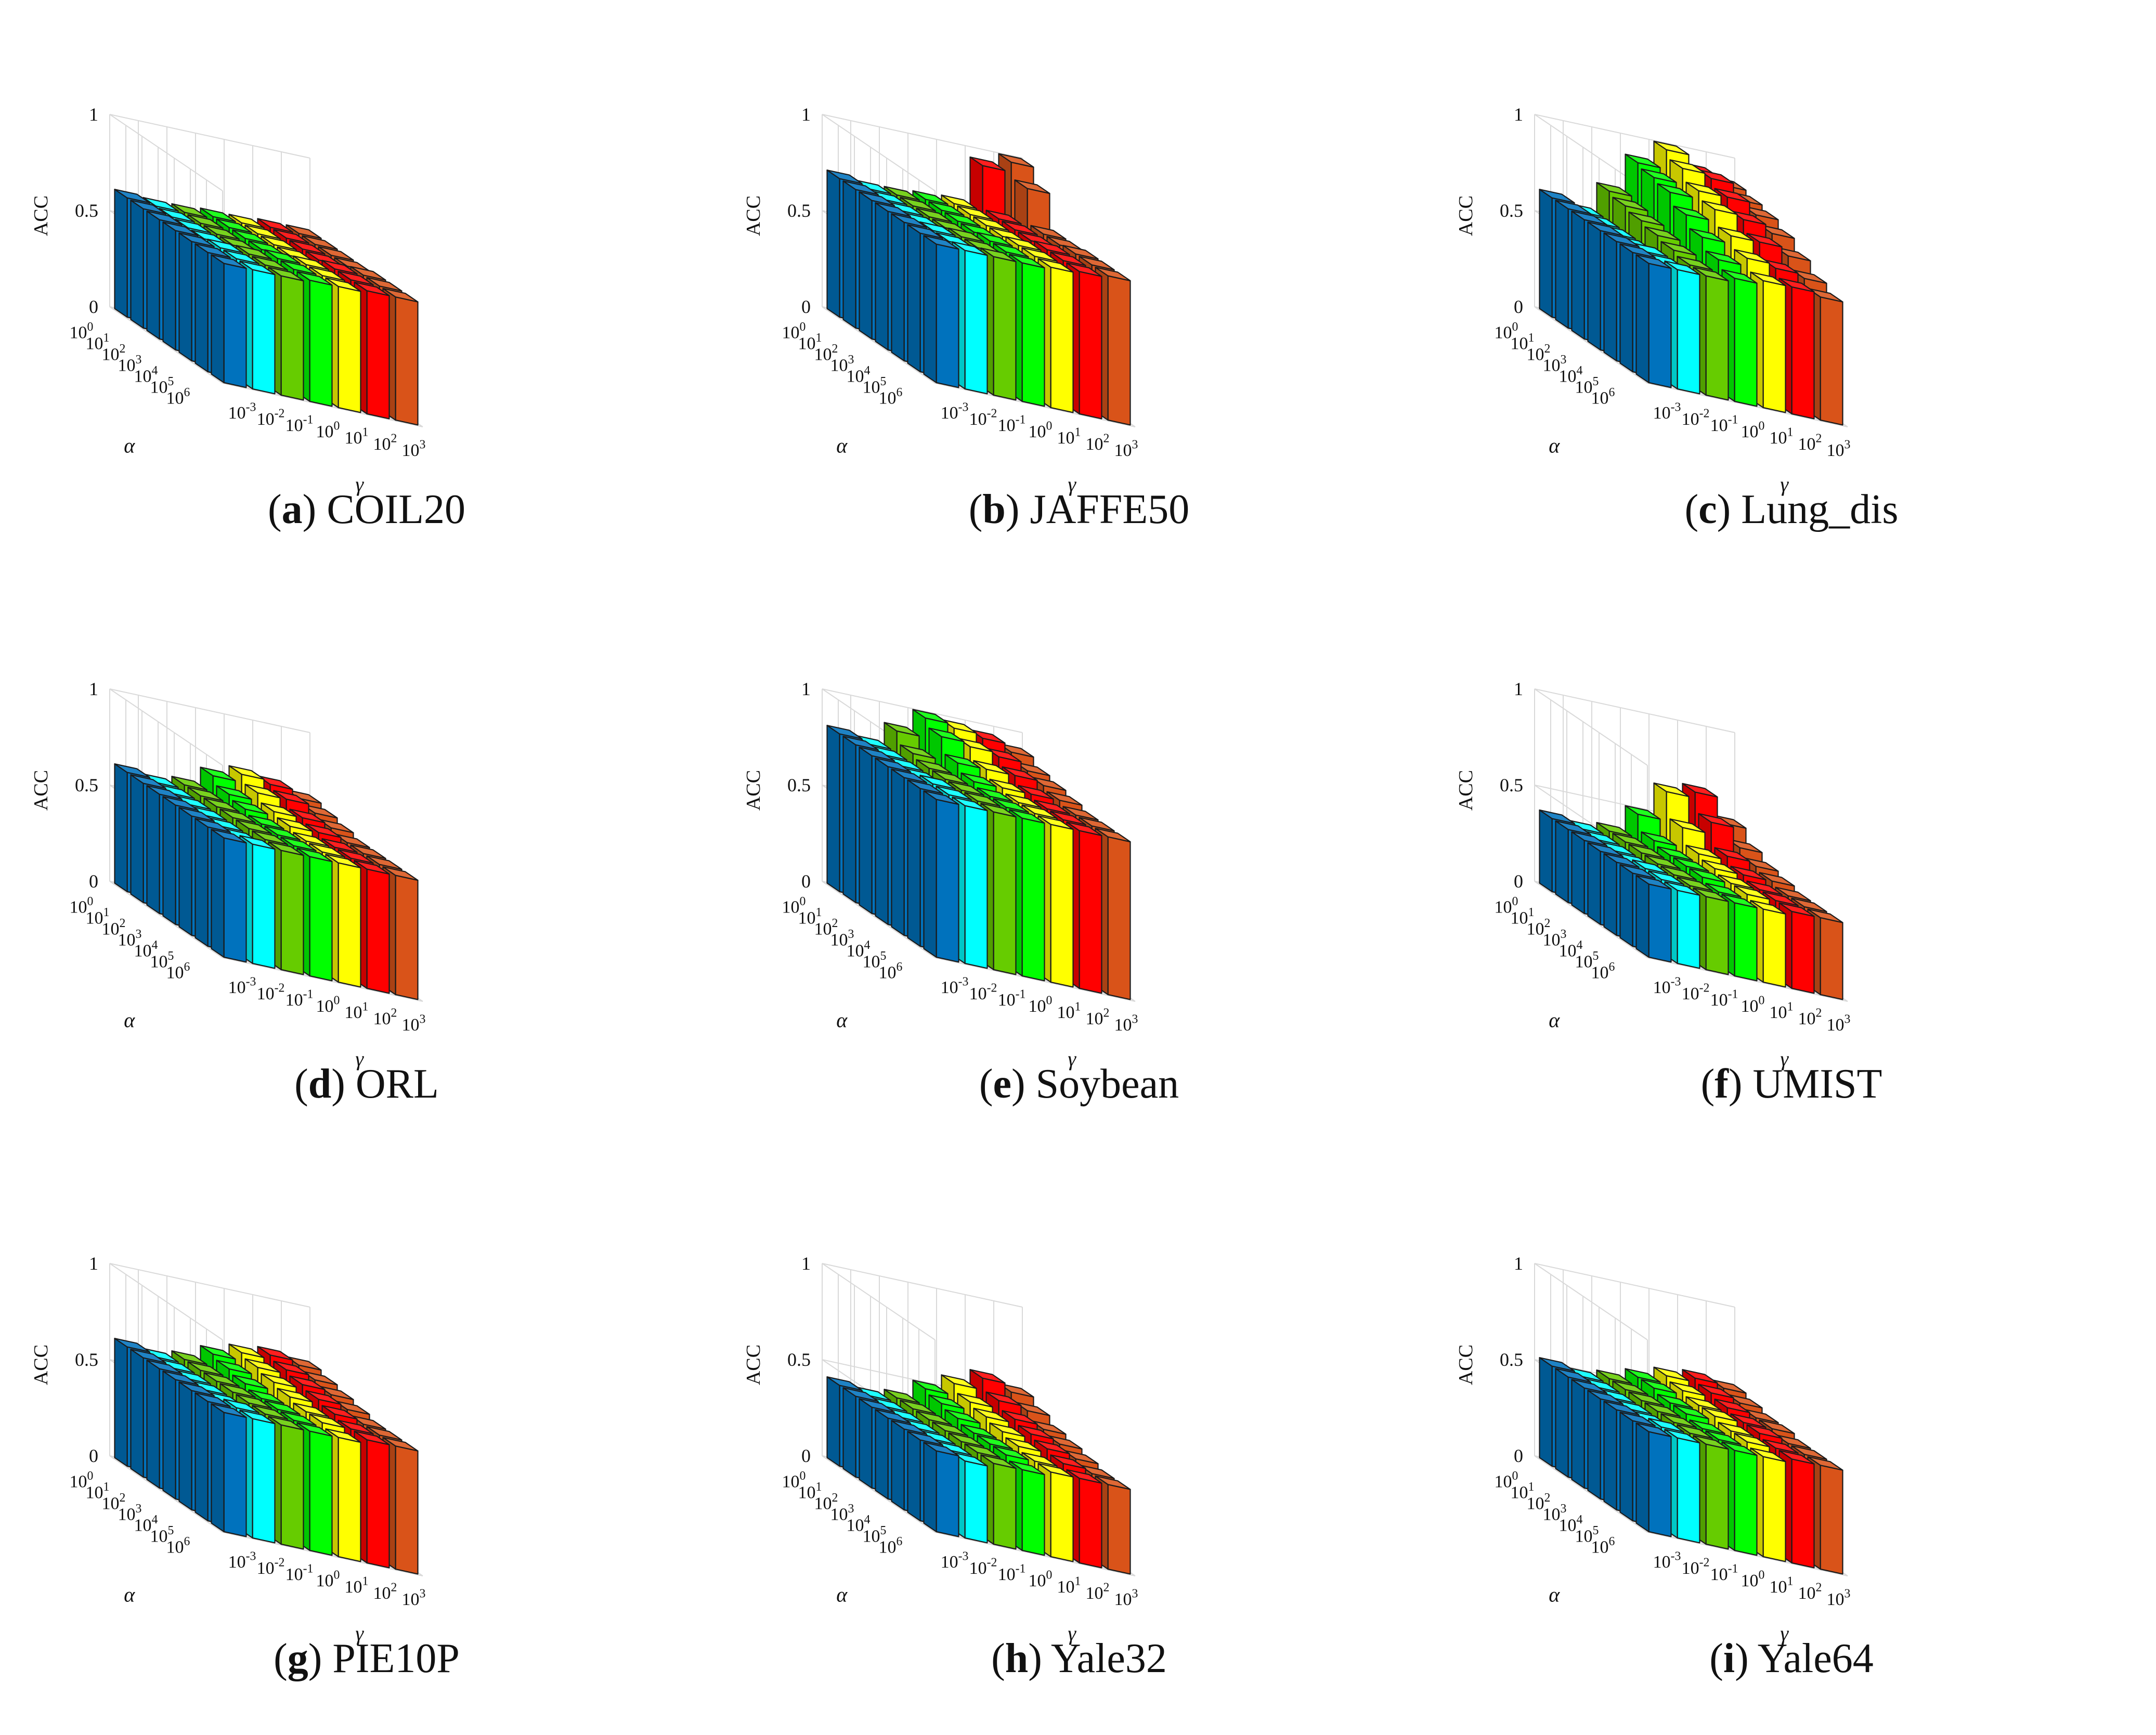  Describe the element at coordinates (806, 1455) in the screenshot. I see `z-tick-label: 0` at that location.